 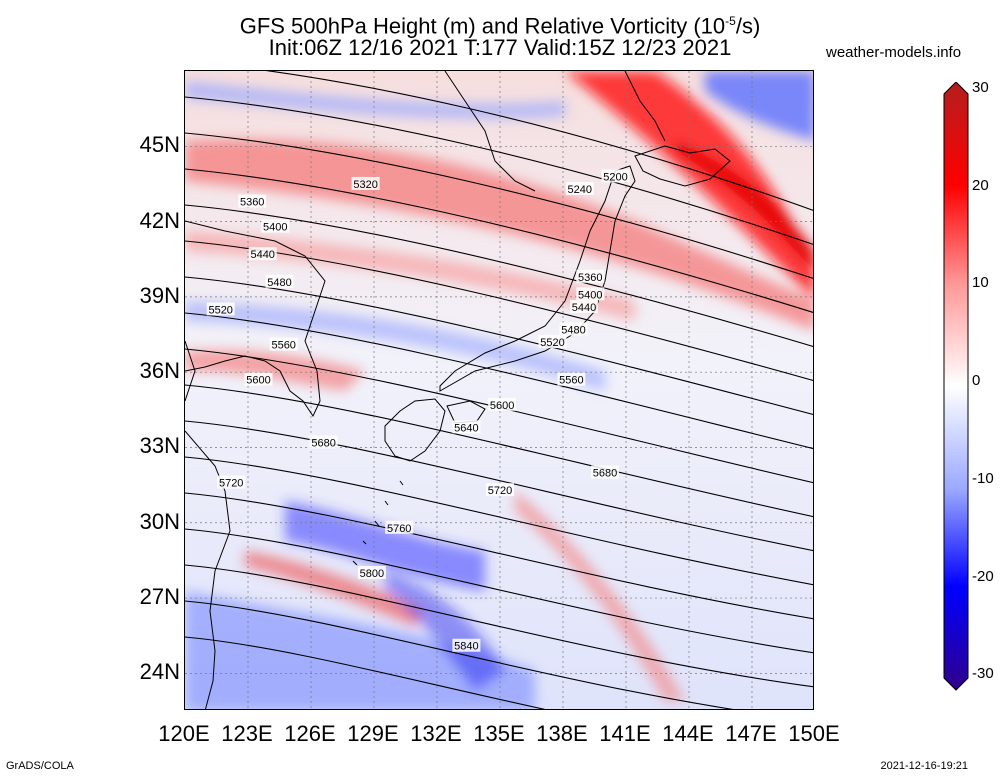 I want to click on contour-label: 5800, so click(x=372, y=574).